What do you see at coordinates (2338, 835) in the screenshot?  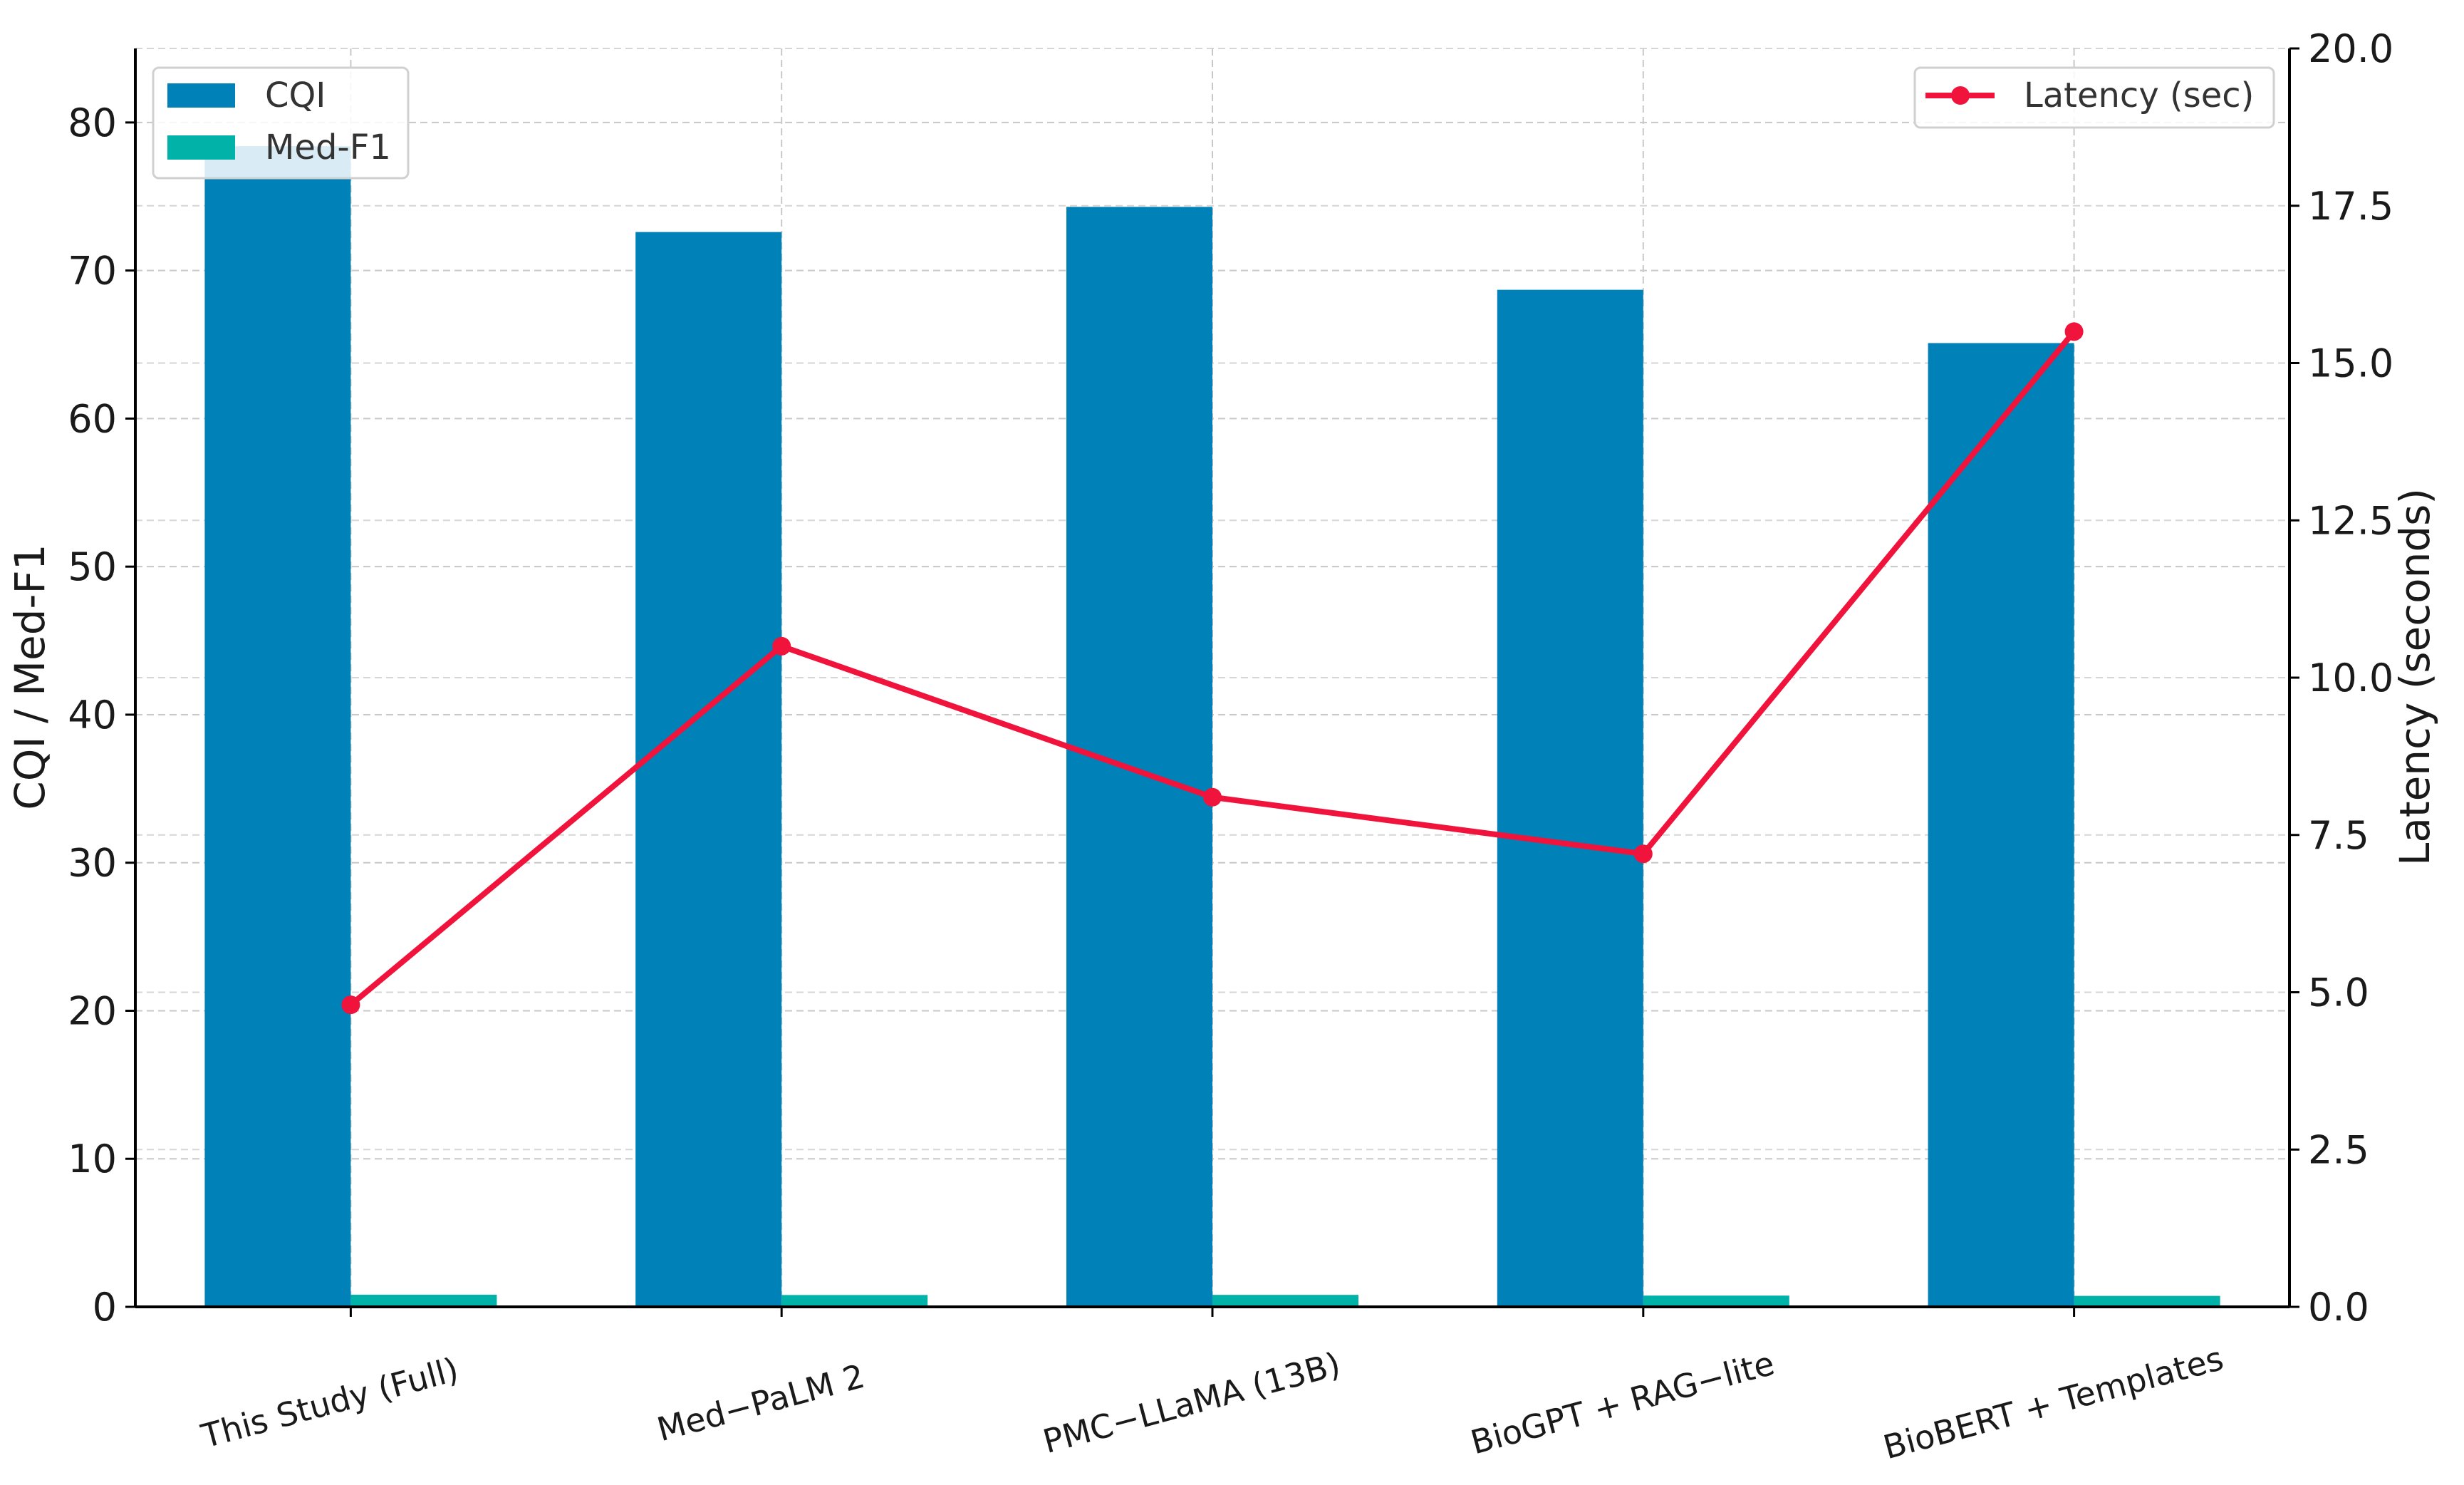 I see `y2-tick-label: 7.5` at bounding box center [2338, 835].